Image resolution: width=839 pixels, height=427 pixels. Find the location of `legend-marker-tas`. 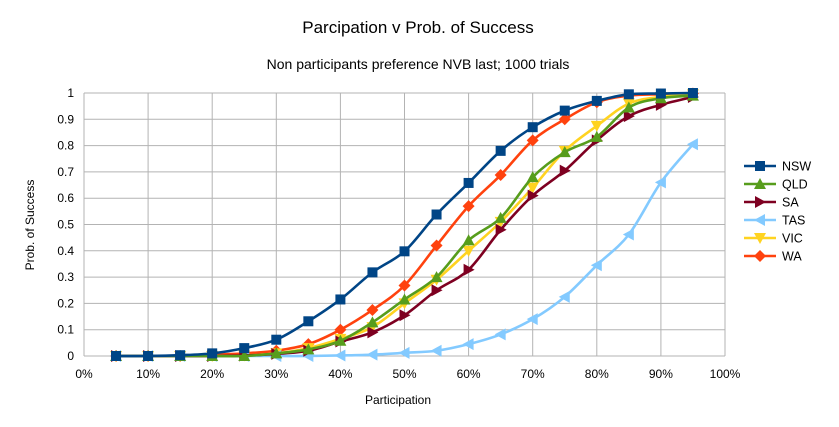

legend-marker-tas is located at coordinates (759, 220).